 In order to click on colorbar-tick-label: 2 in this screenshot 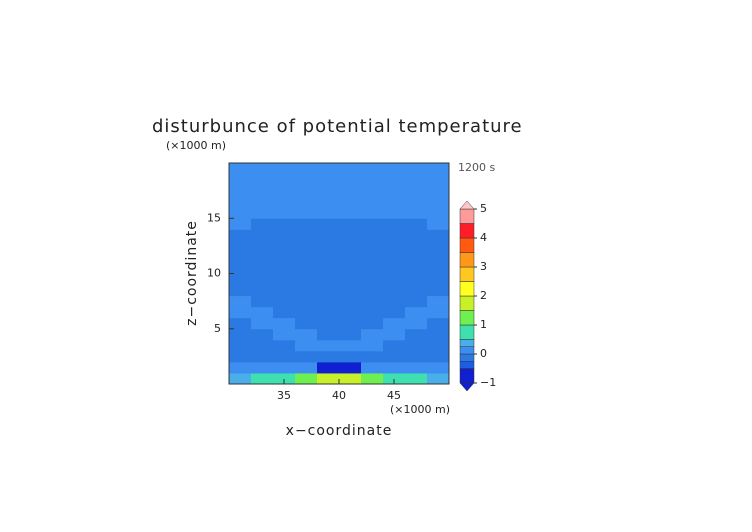, I will do `click(483, 295)`.